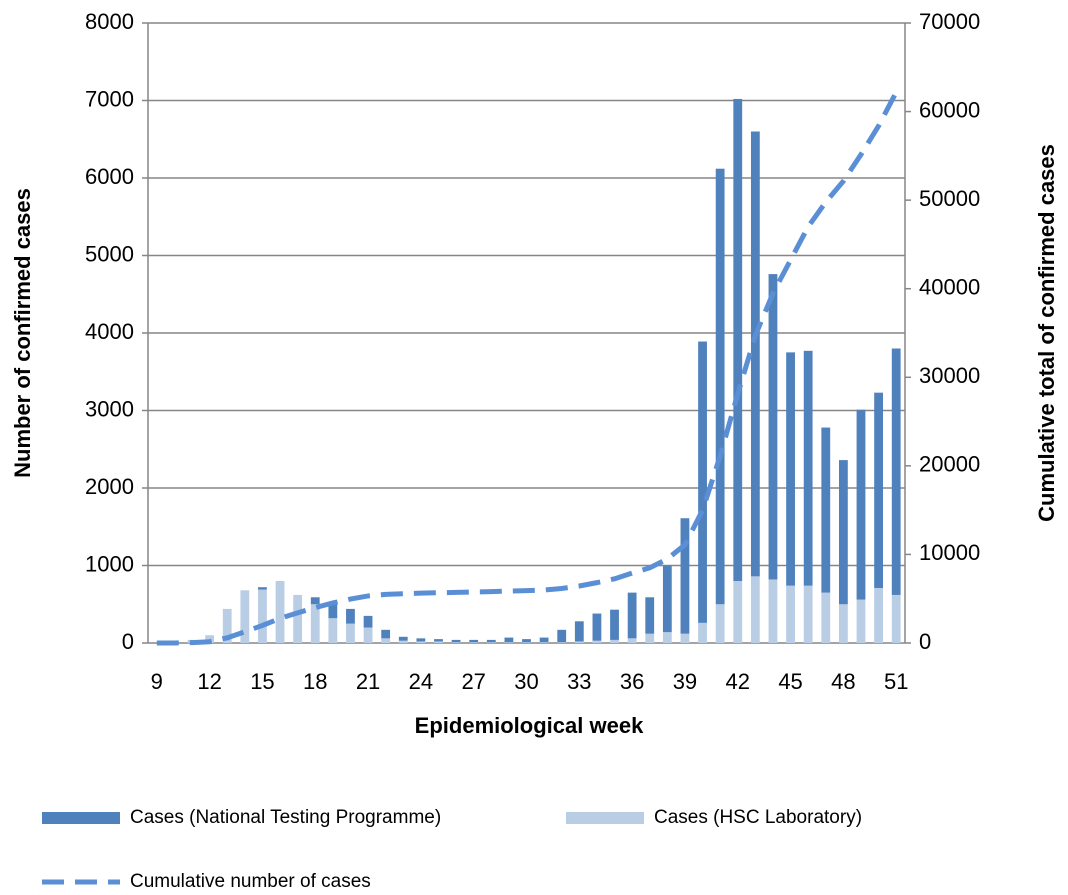 The width and height of the screenshot is (1068, 895). I want to click on x-tick-label: 24, so click(421, 681).